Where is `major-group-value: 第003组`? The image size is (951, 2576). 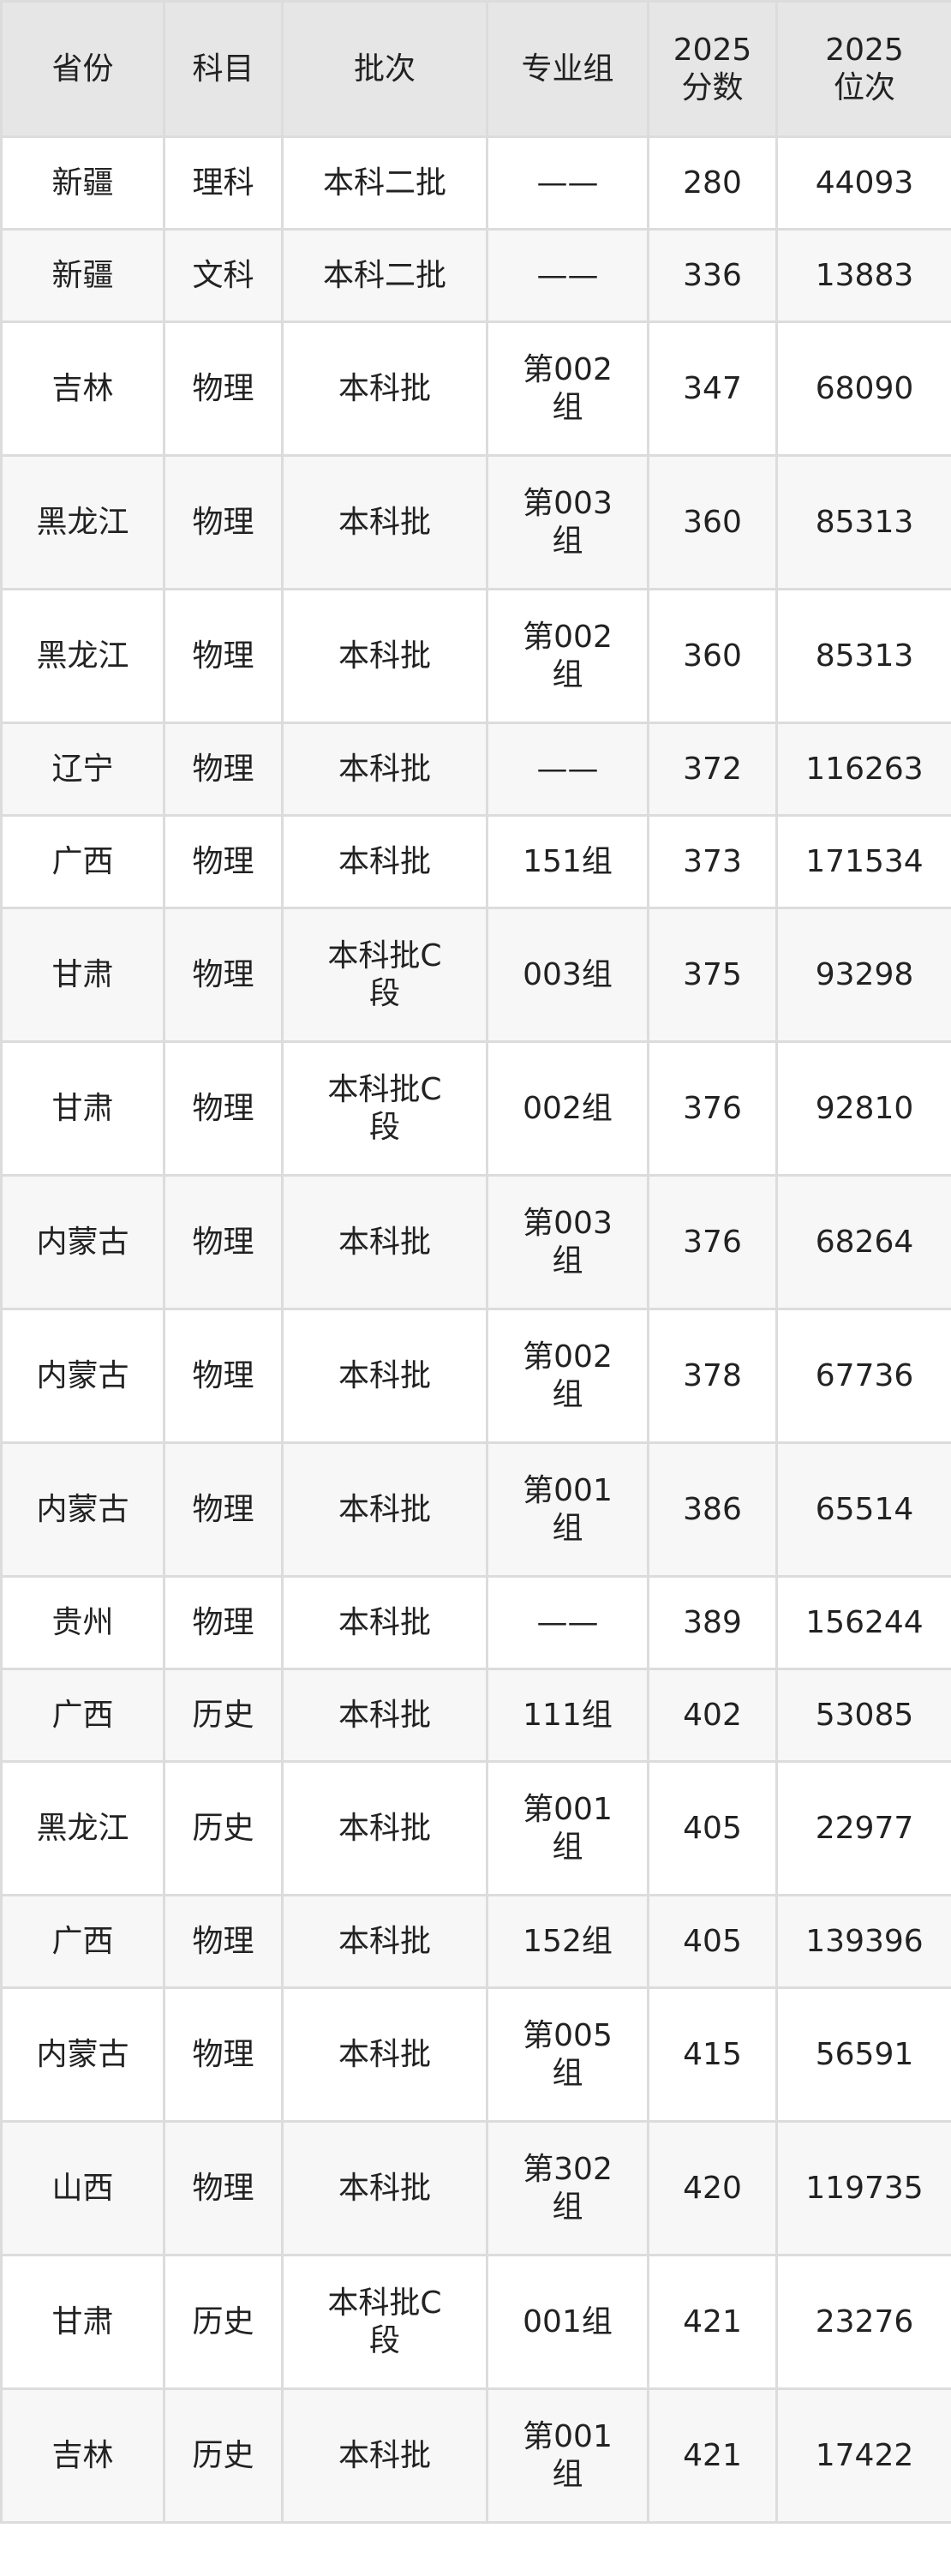 major-group-value: 第003组 is located at coordinates (568, 522).